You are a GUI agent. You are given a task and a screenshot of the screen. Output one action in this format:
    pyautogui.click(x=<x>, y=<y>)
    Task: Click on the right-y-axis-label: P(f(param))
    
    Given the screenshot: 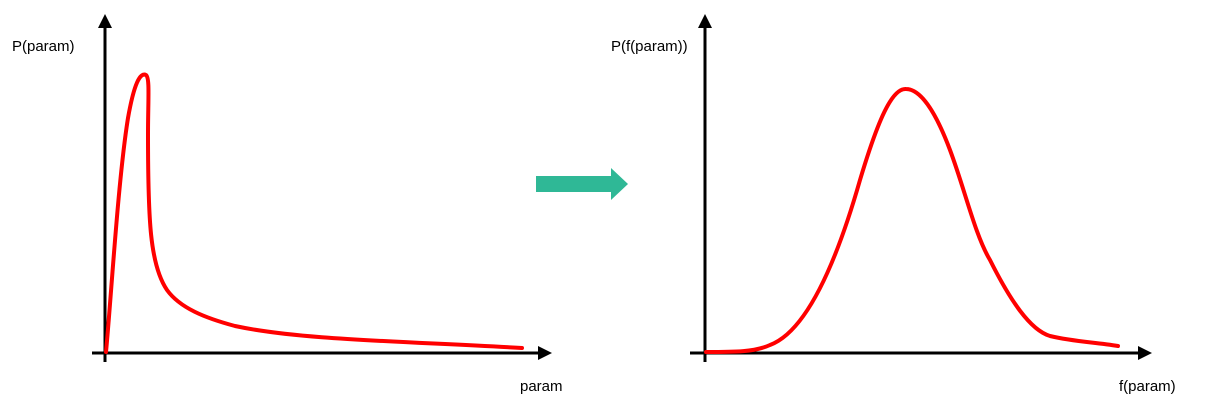 What is the action you would take?
    pyautogui.click(x=649, y=46)
    